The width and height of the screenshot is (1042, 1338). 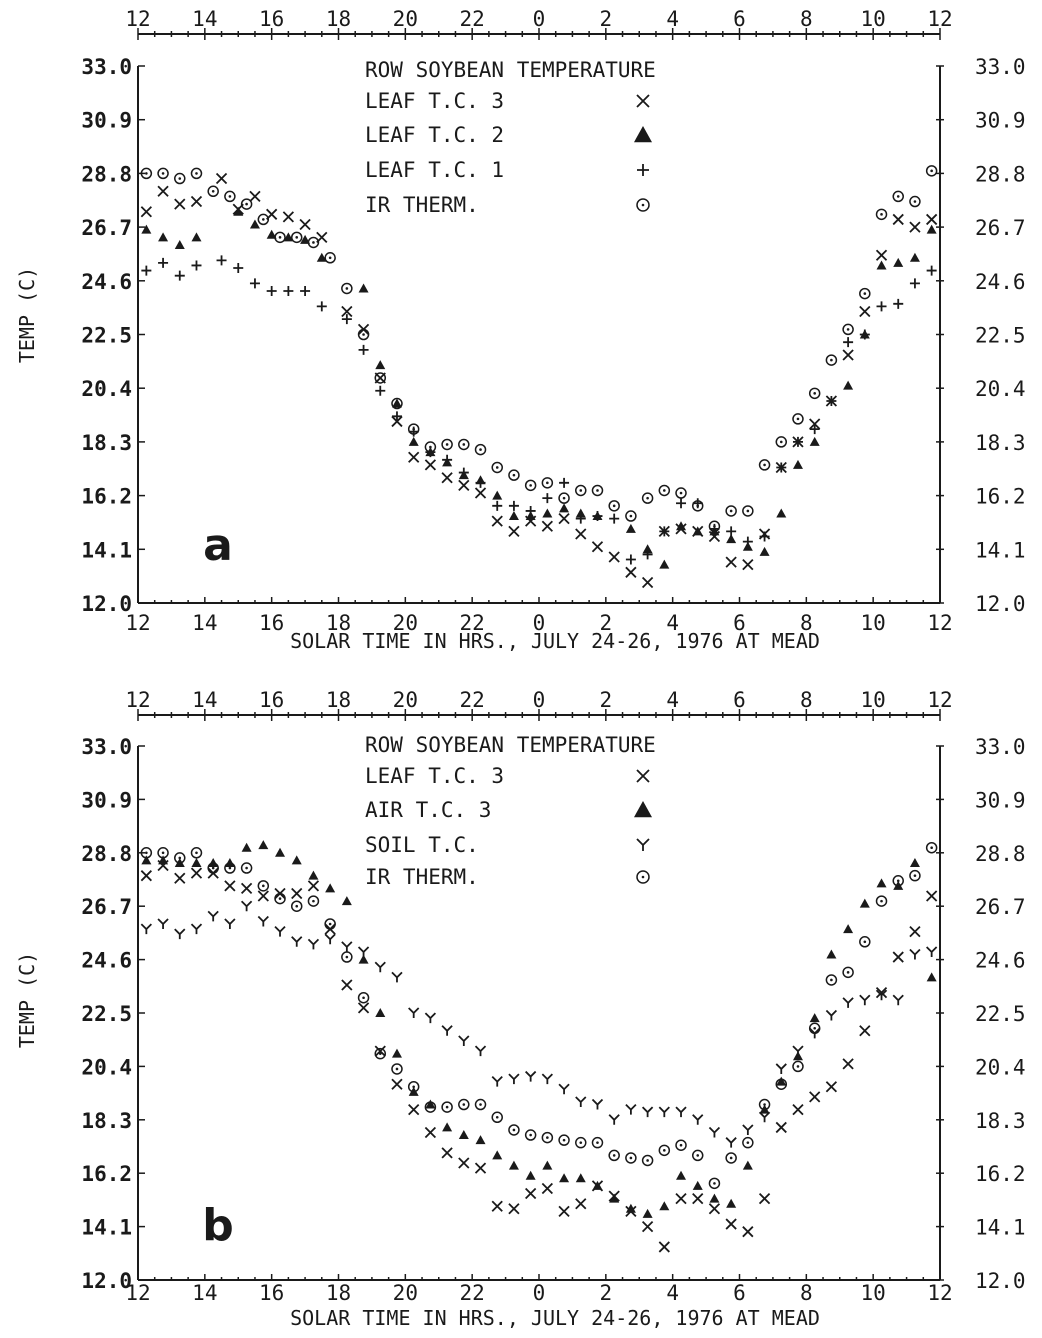 I want to click on legend-entry-label: LEAF T.C. 2, so click(x=434, y=135).